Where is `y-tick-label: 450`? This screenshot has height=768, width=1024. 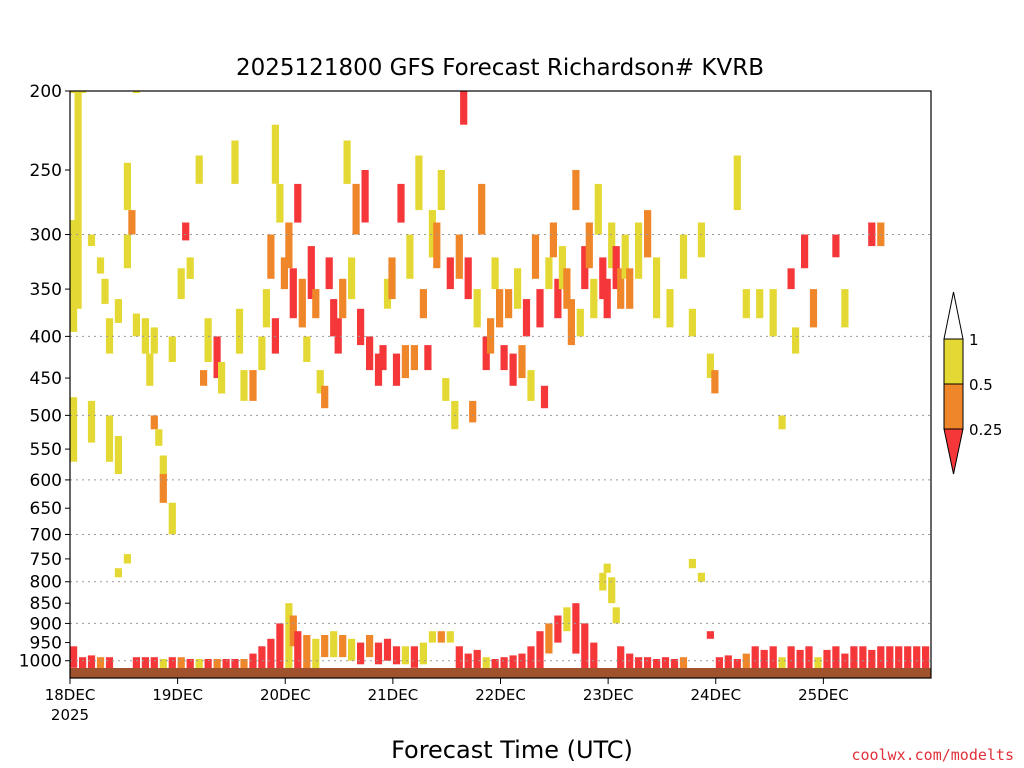 y-tick-label: 450 is located at coordinates (46, 379).